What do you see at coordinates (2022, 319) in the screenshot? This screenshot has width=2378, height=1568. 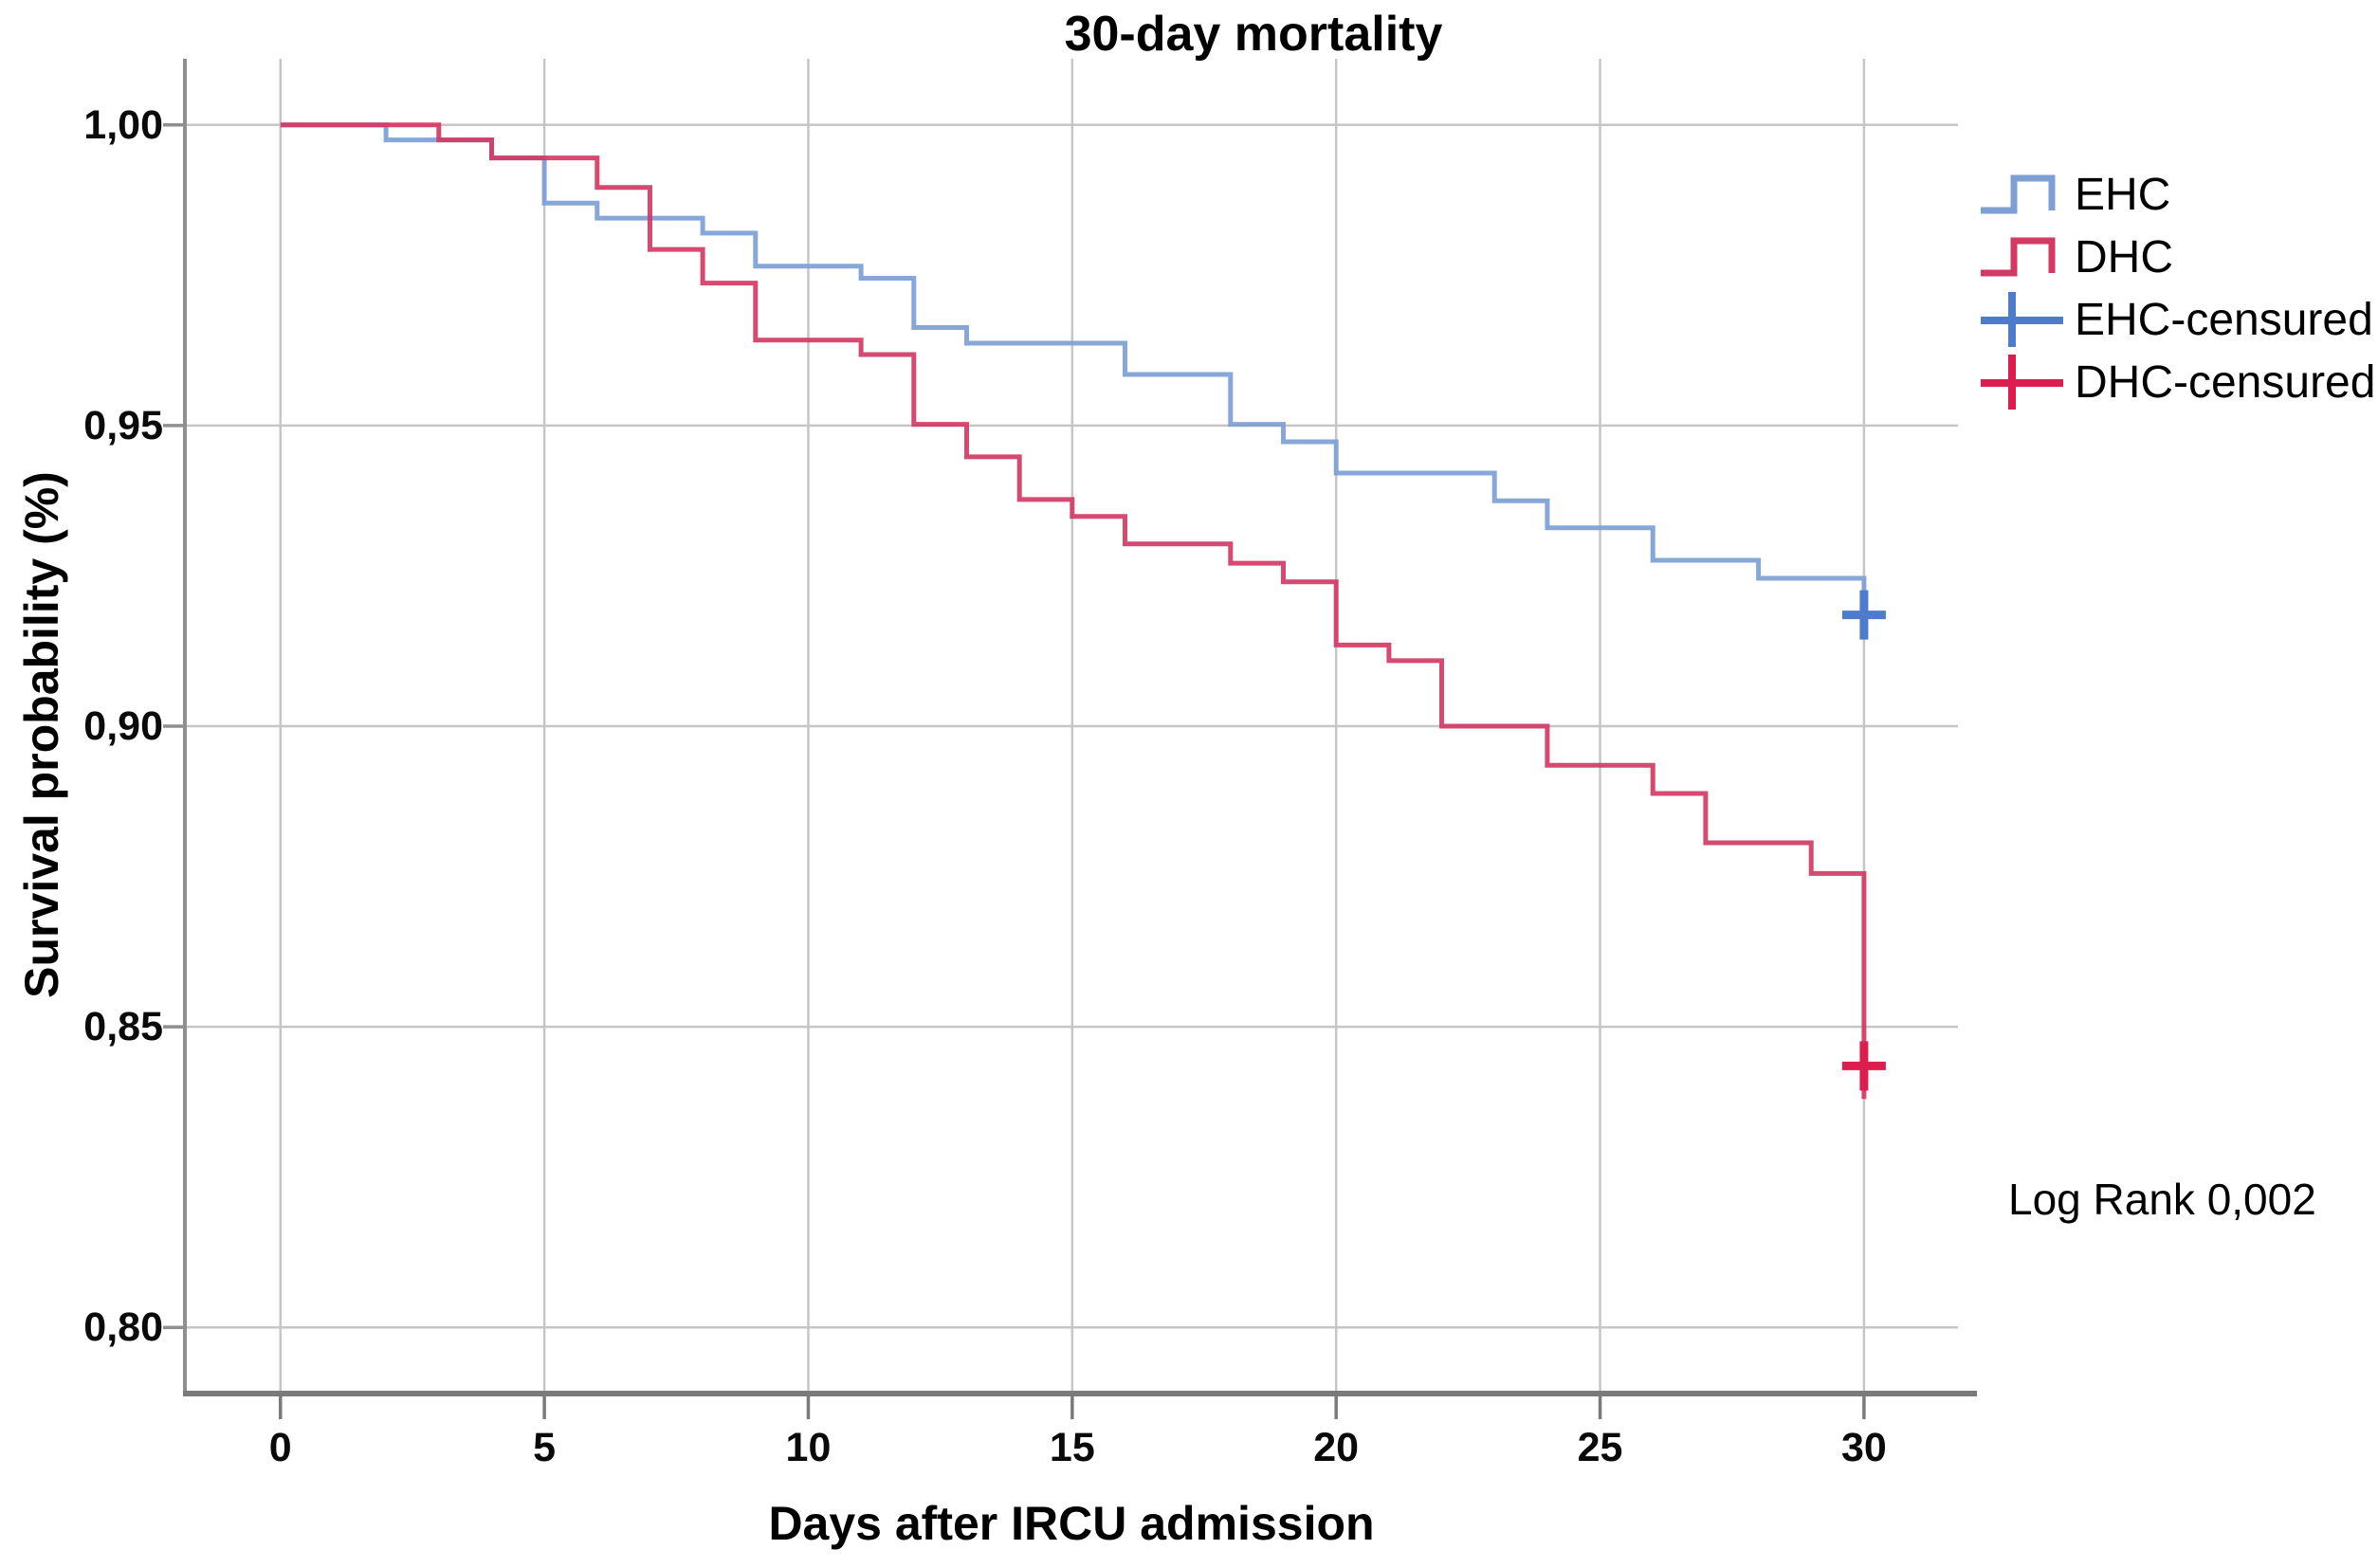 I see `ehc-censured-plus-icon` at bounding box center [2022, 319].